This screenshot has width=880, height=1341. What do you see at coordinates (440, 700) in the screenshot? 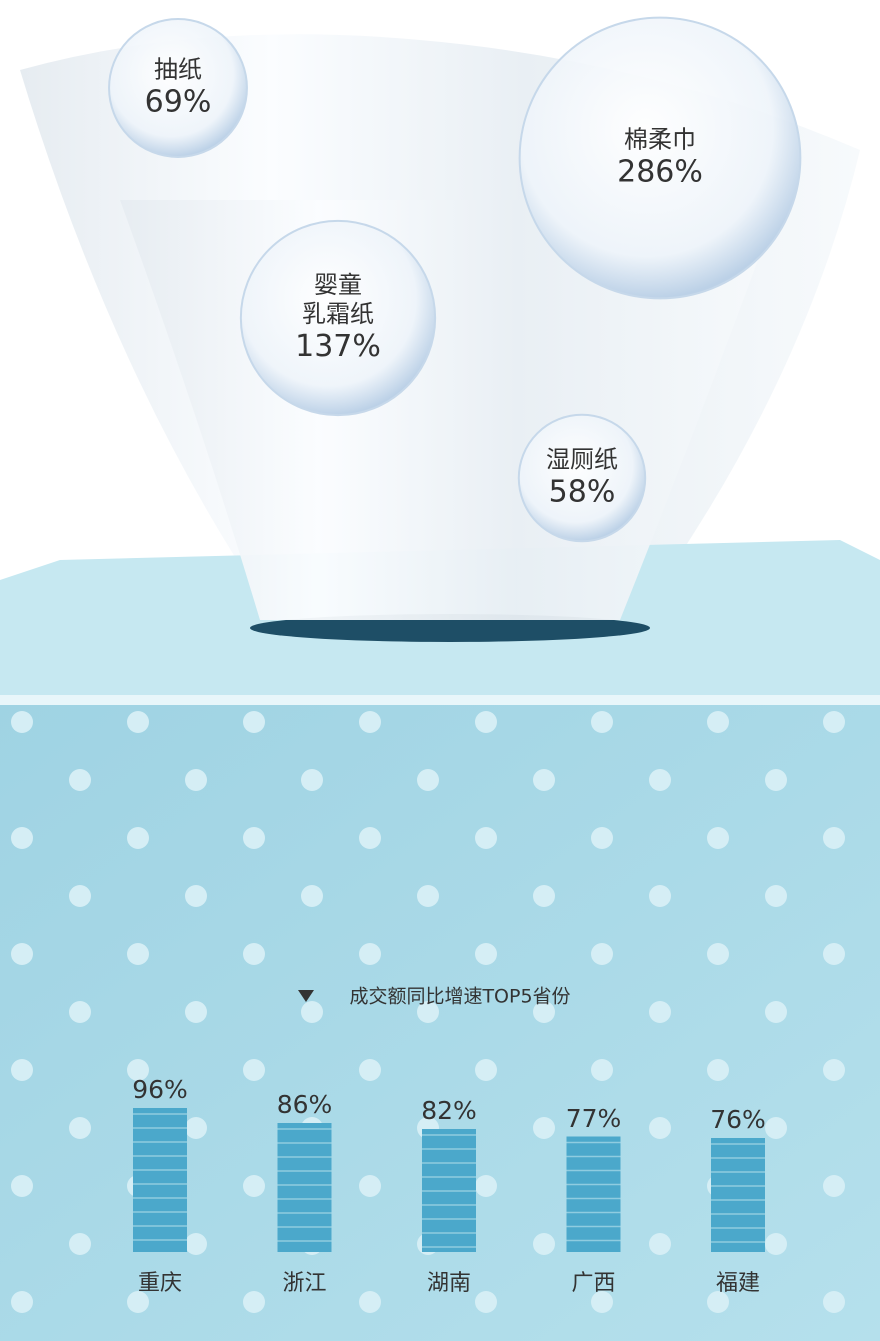
I see `box-edge` at bounding box center [440, 700].